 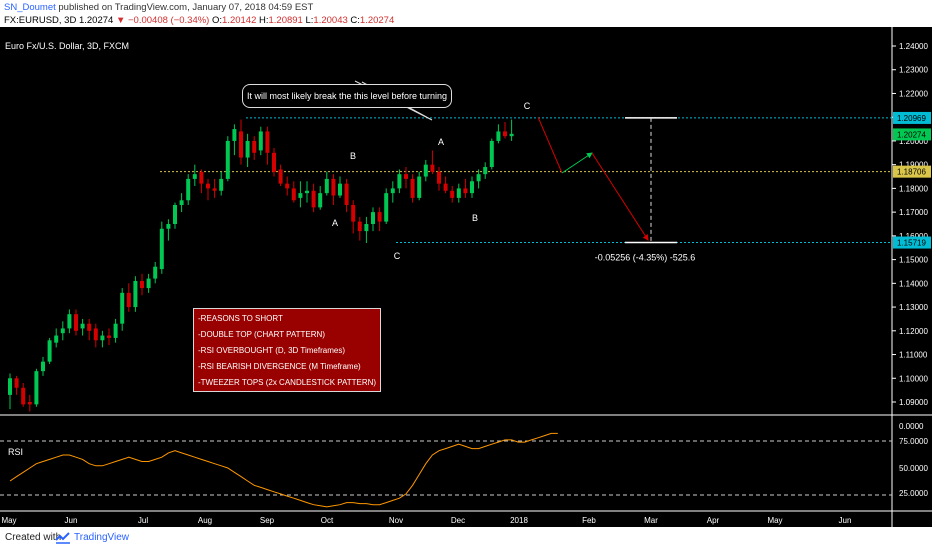 What do you see at coordinates (67, 46) in the screenshot?
I see `chart-title: Euro Fx/U.S. Dollar, 3D, FXCM` at bounding box center [67, 46].